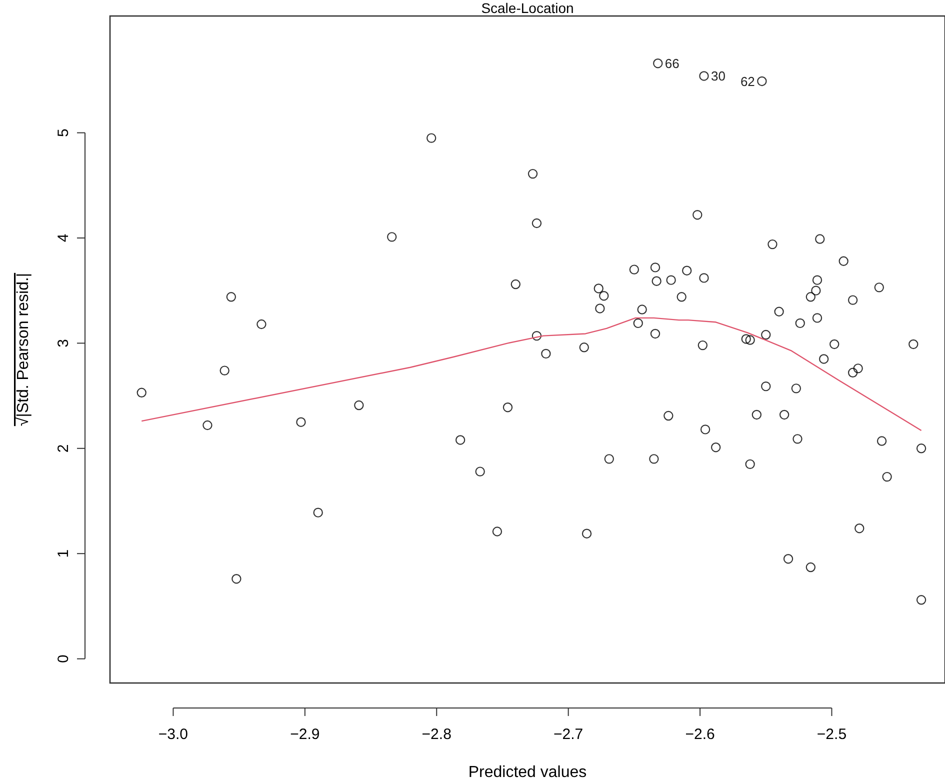 The height and width of the screenshot is (783, 945). What do you see at coordinates (831, 734) in the screenshot?
I see `x-tick-label: −2.5` at bounding box center [831, 734].